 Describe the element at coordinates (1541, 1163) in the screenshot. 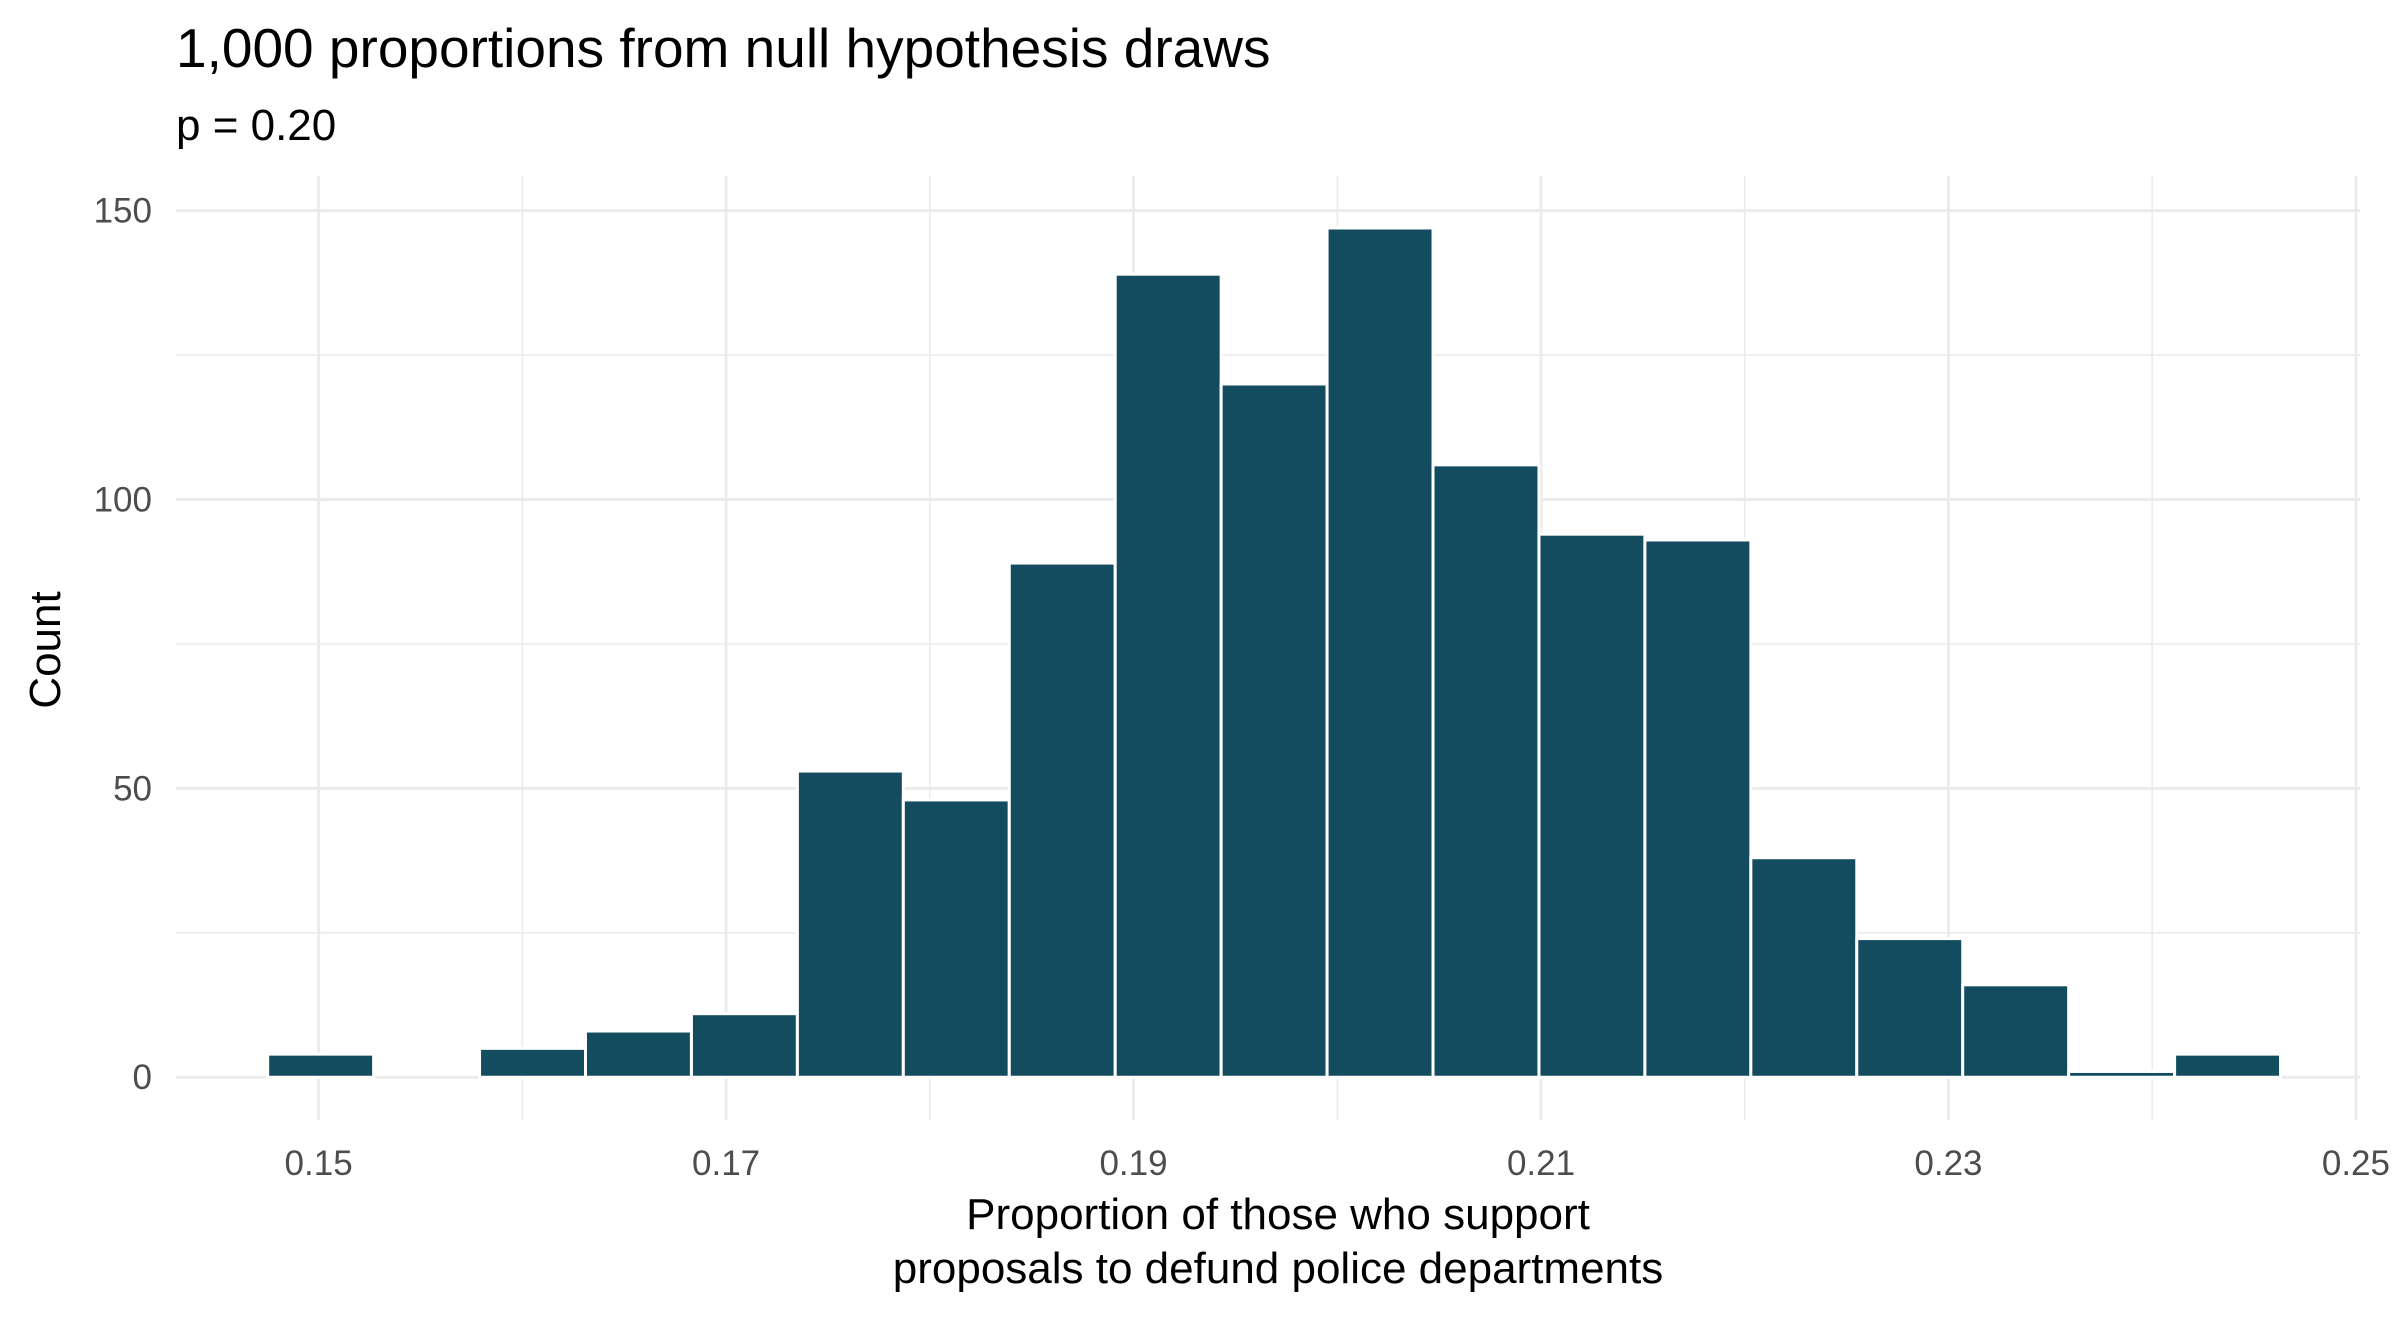

I see `x-tick-label-3: 0.21` at that location.